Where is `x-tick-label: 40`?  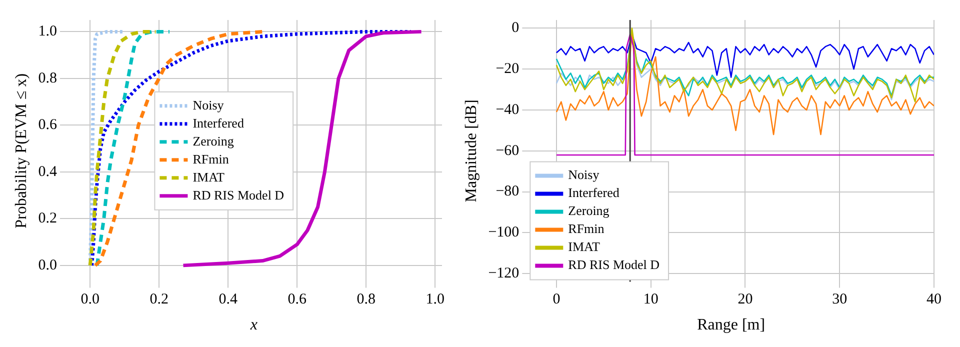 x-tick-label: 40 is located at coordinates (934, 300).